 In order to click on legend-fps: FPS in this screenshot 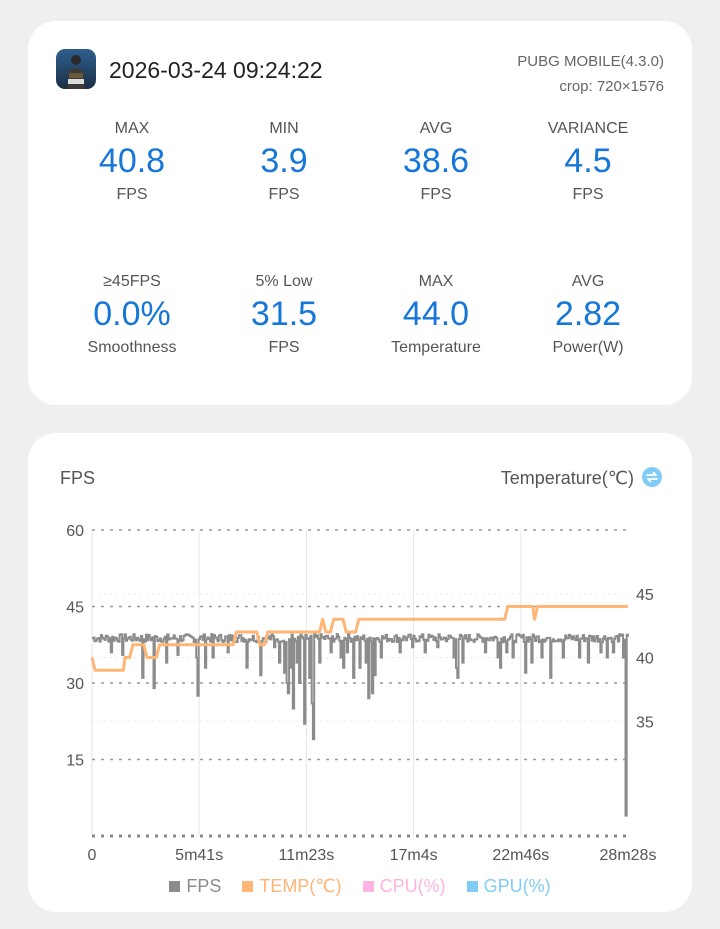, I will do `click(195, 886)`.